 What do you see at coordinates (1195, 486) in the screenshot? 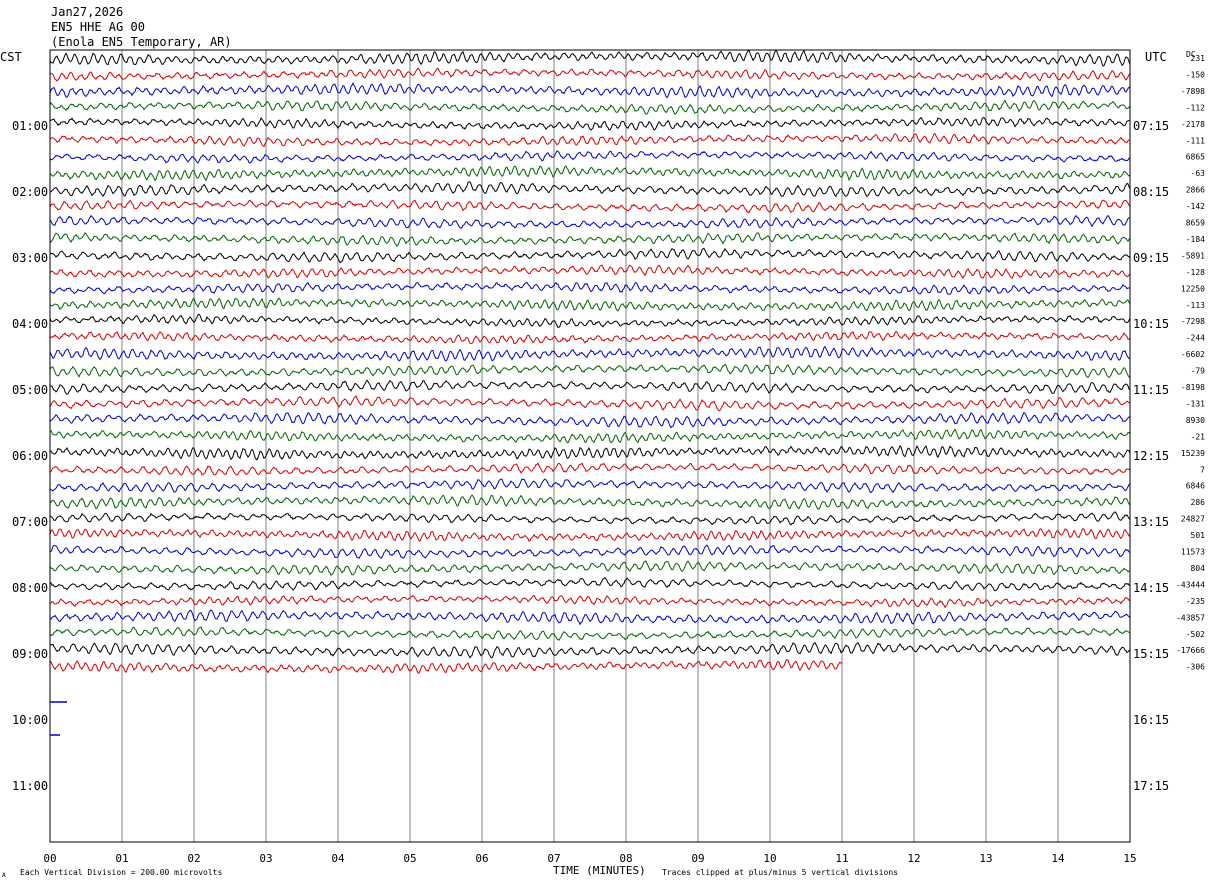
I see `dc-offset-label: 6846` at bounding box center [1195, 486].